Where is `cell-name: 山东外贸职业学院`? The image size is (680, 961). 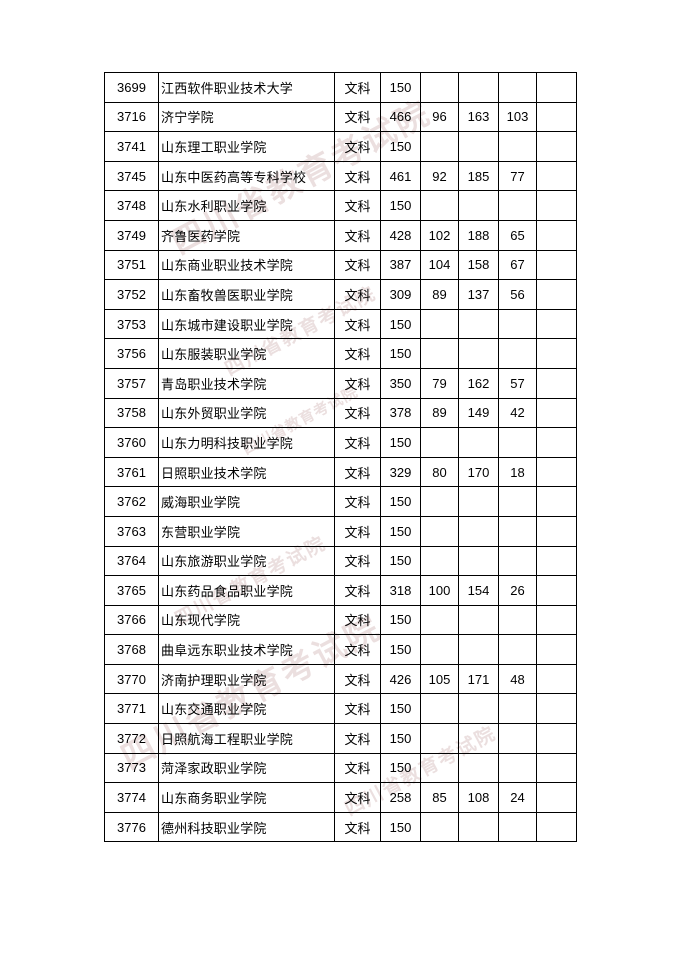 cell-name: 山东外贸职业学院 is located at coordinates (246, 413).